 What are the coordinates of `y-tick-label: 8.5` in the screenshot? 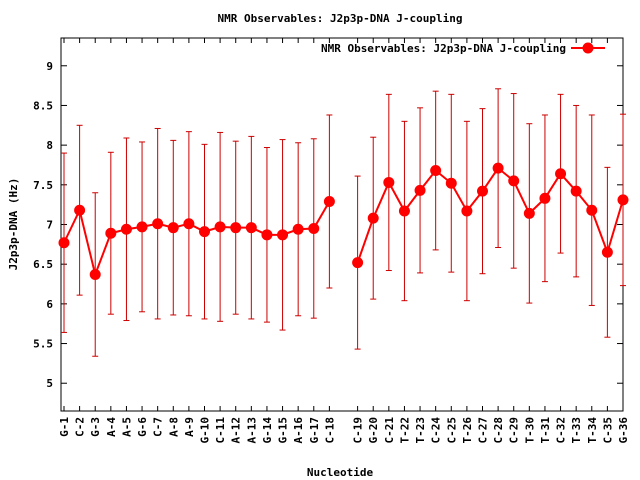 It's located at (43, 105).